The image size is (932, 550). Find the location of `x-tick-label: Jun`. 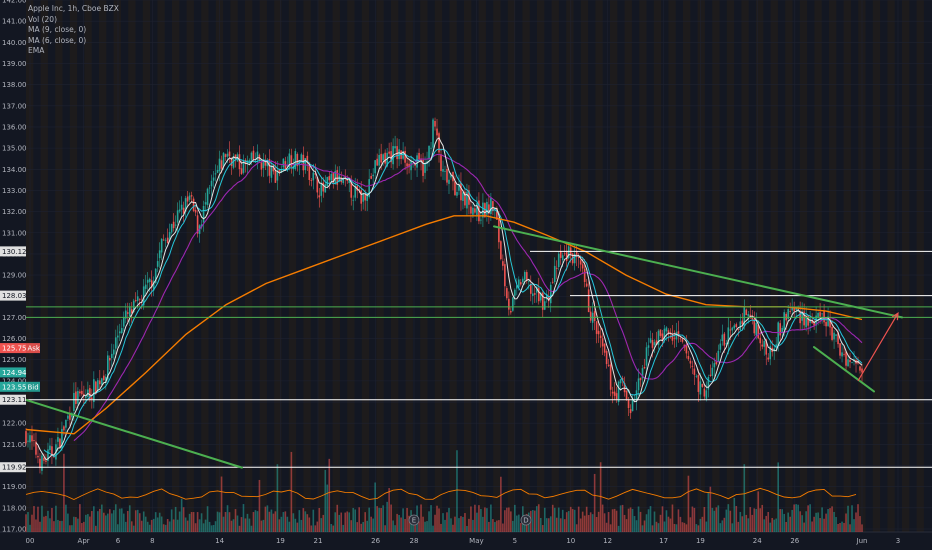

x-tick-label: Jun is located at coordinates (862, 541).